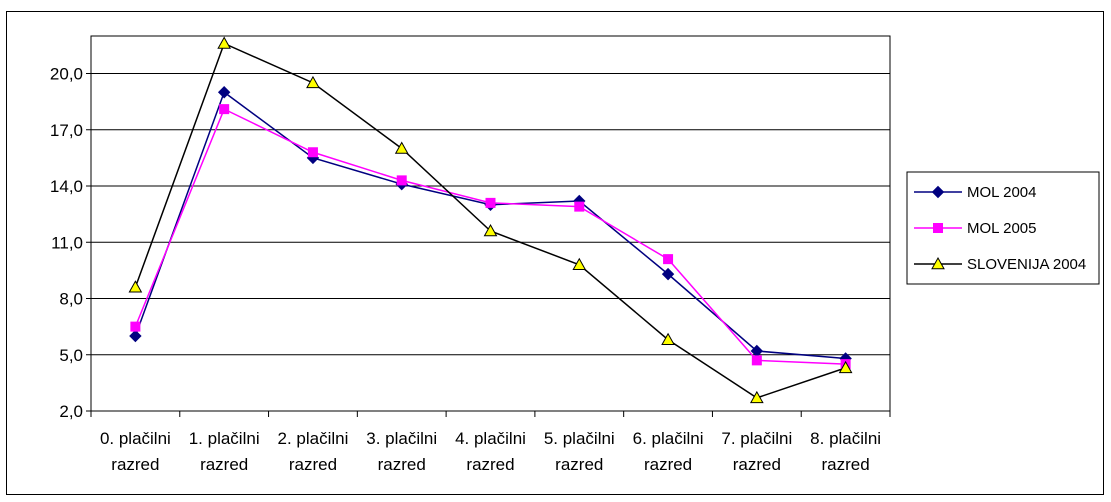  I want to click on y-tick-label: 17,0, so click(66, 130).